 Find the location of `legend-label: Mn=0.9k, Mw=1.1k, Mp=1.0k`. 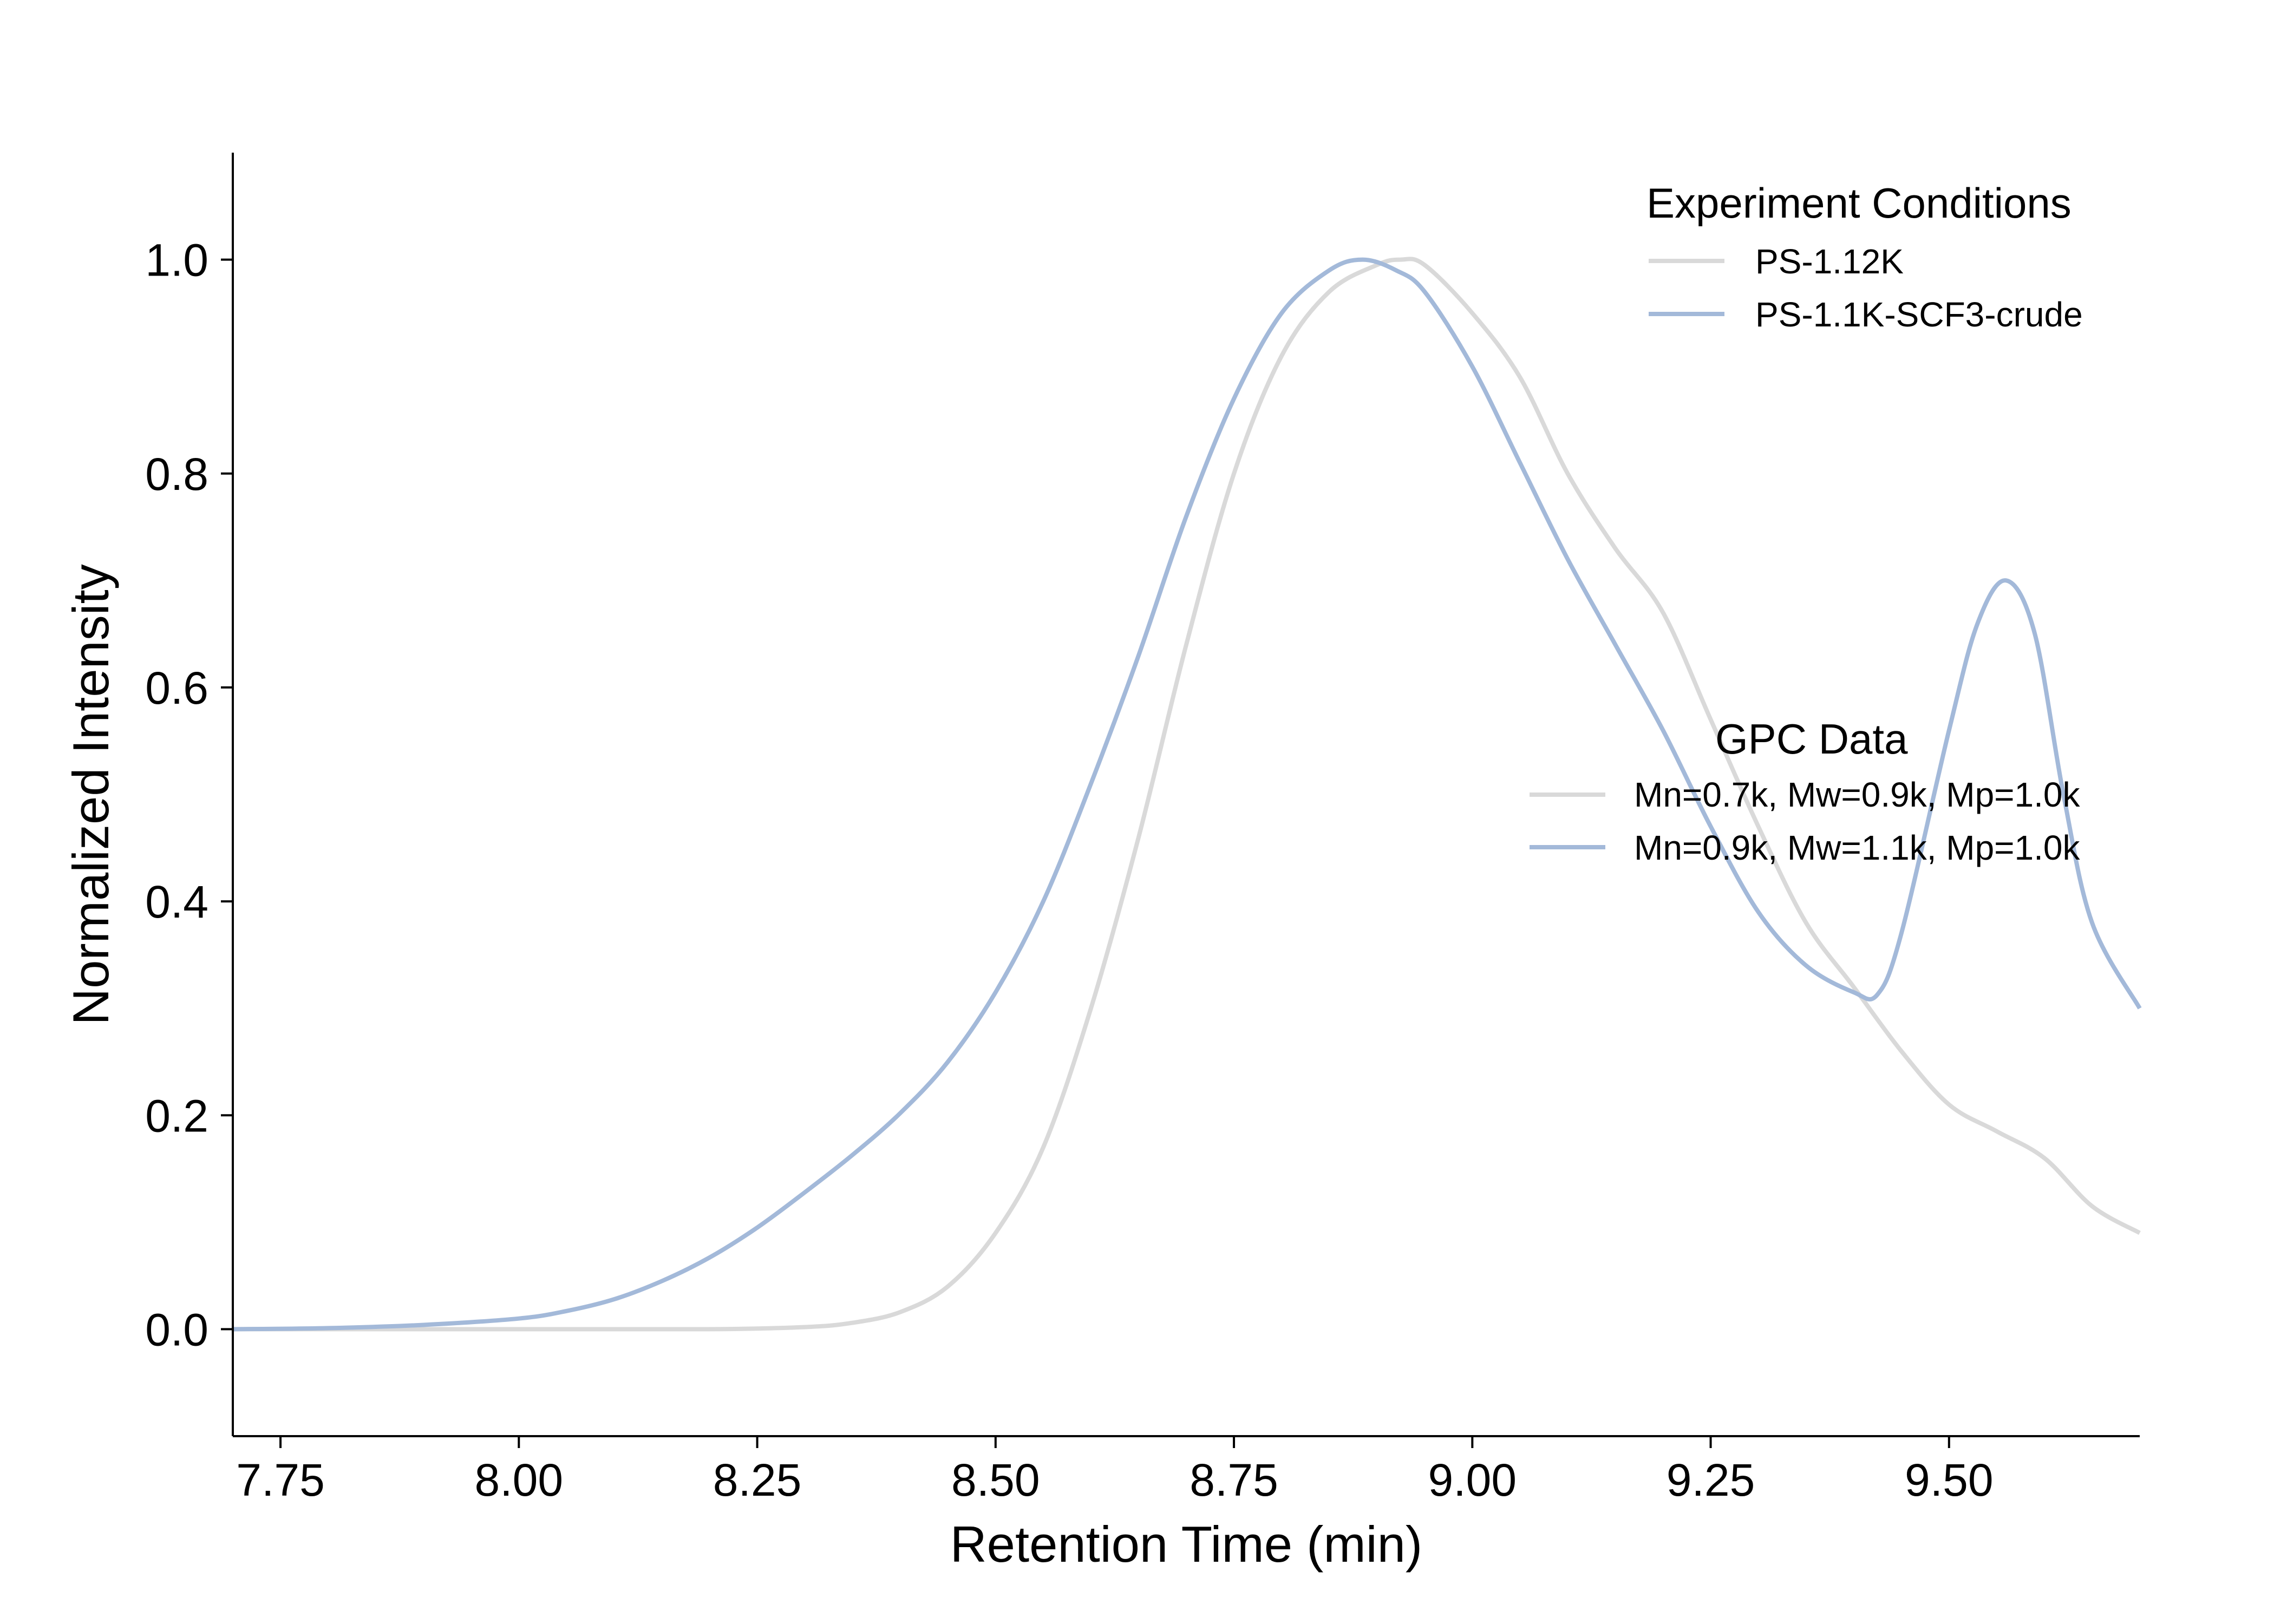

legend-label: Mn=0.9k, Mw=1.1k, Mp=1.0k is located at coordinates (1858, 848).